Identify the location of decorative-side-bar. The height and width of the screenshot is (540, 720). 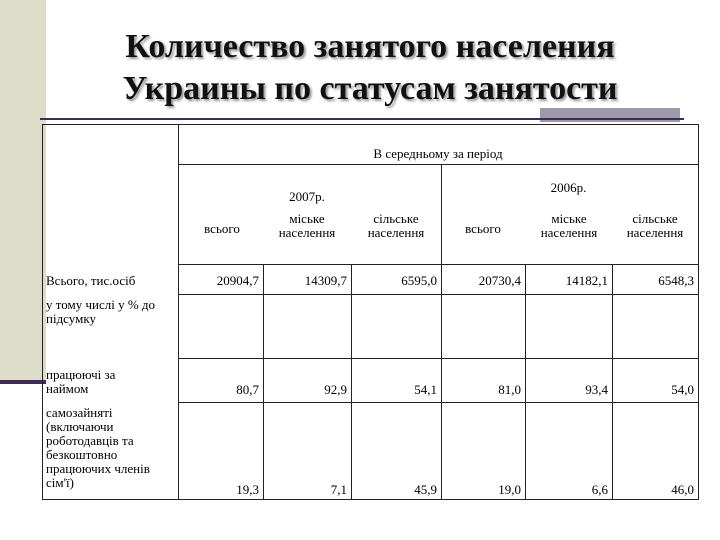
(23, 192).